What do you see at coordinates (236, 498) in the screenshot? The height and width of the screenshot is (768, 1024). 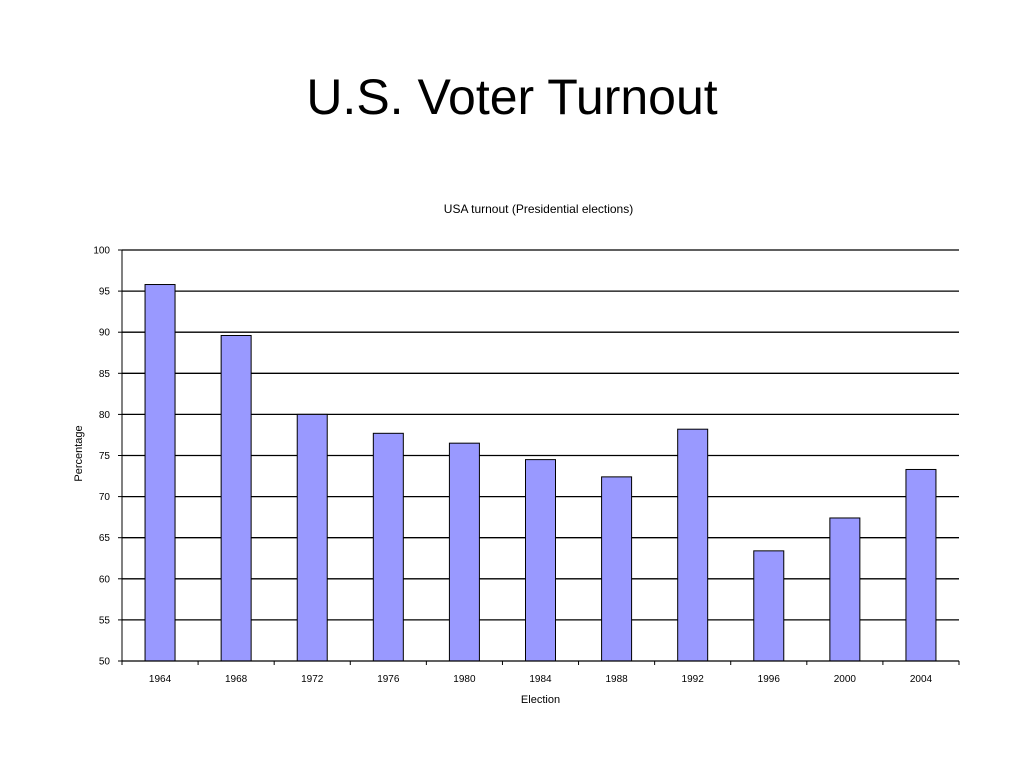 I see `bar-1968` at bounding box center [236, 498].